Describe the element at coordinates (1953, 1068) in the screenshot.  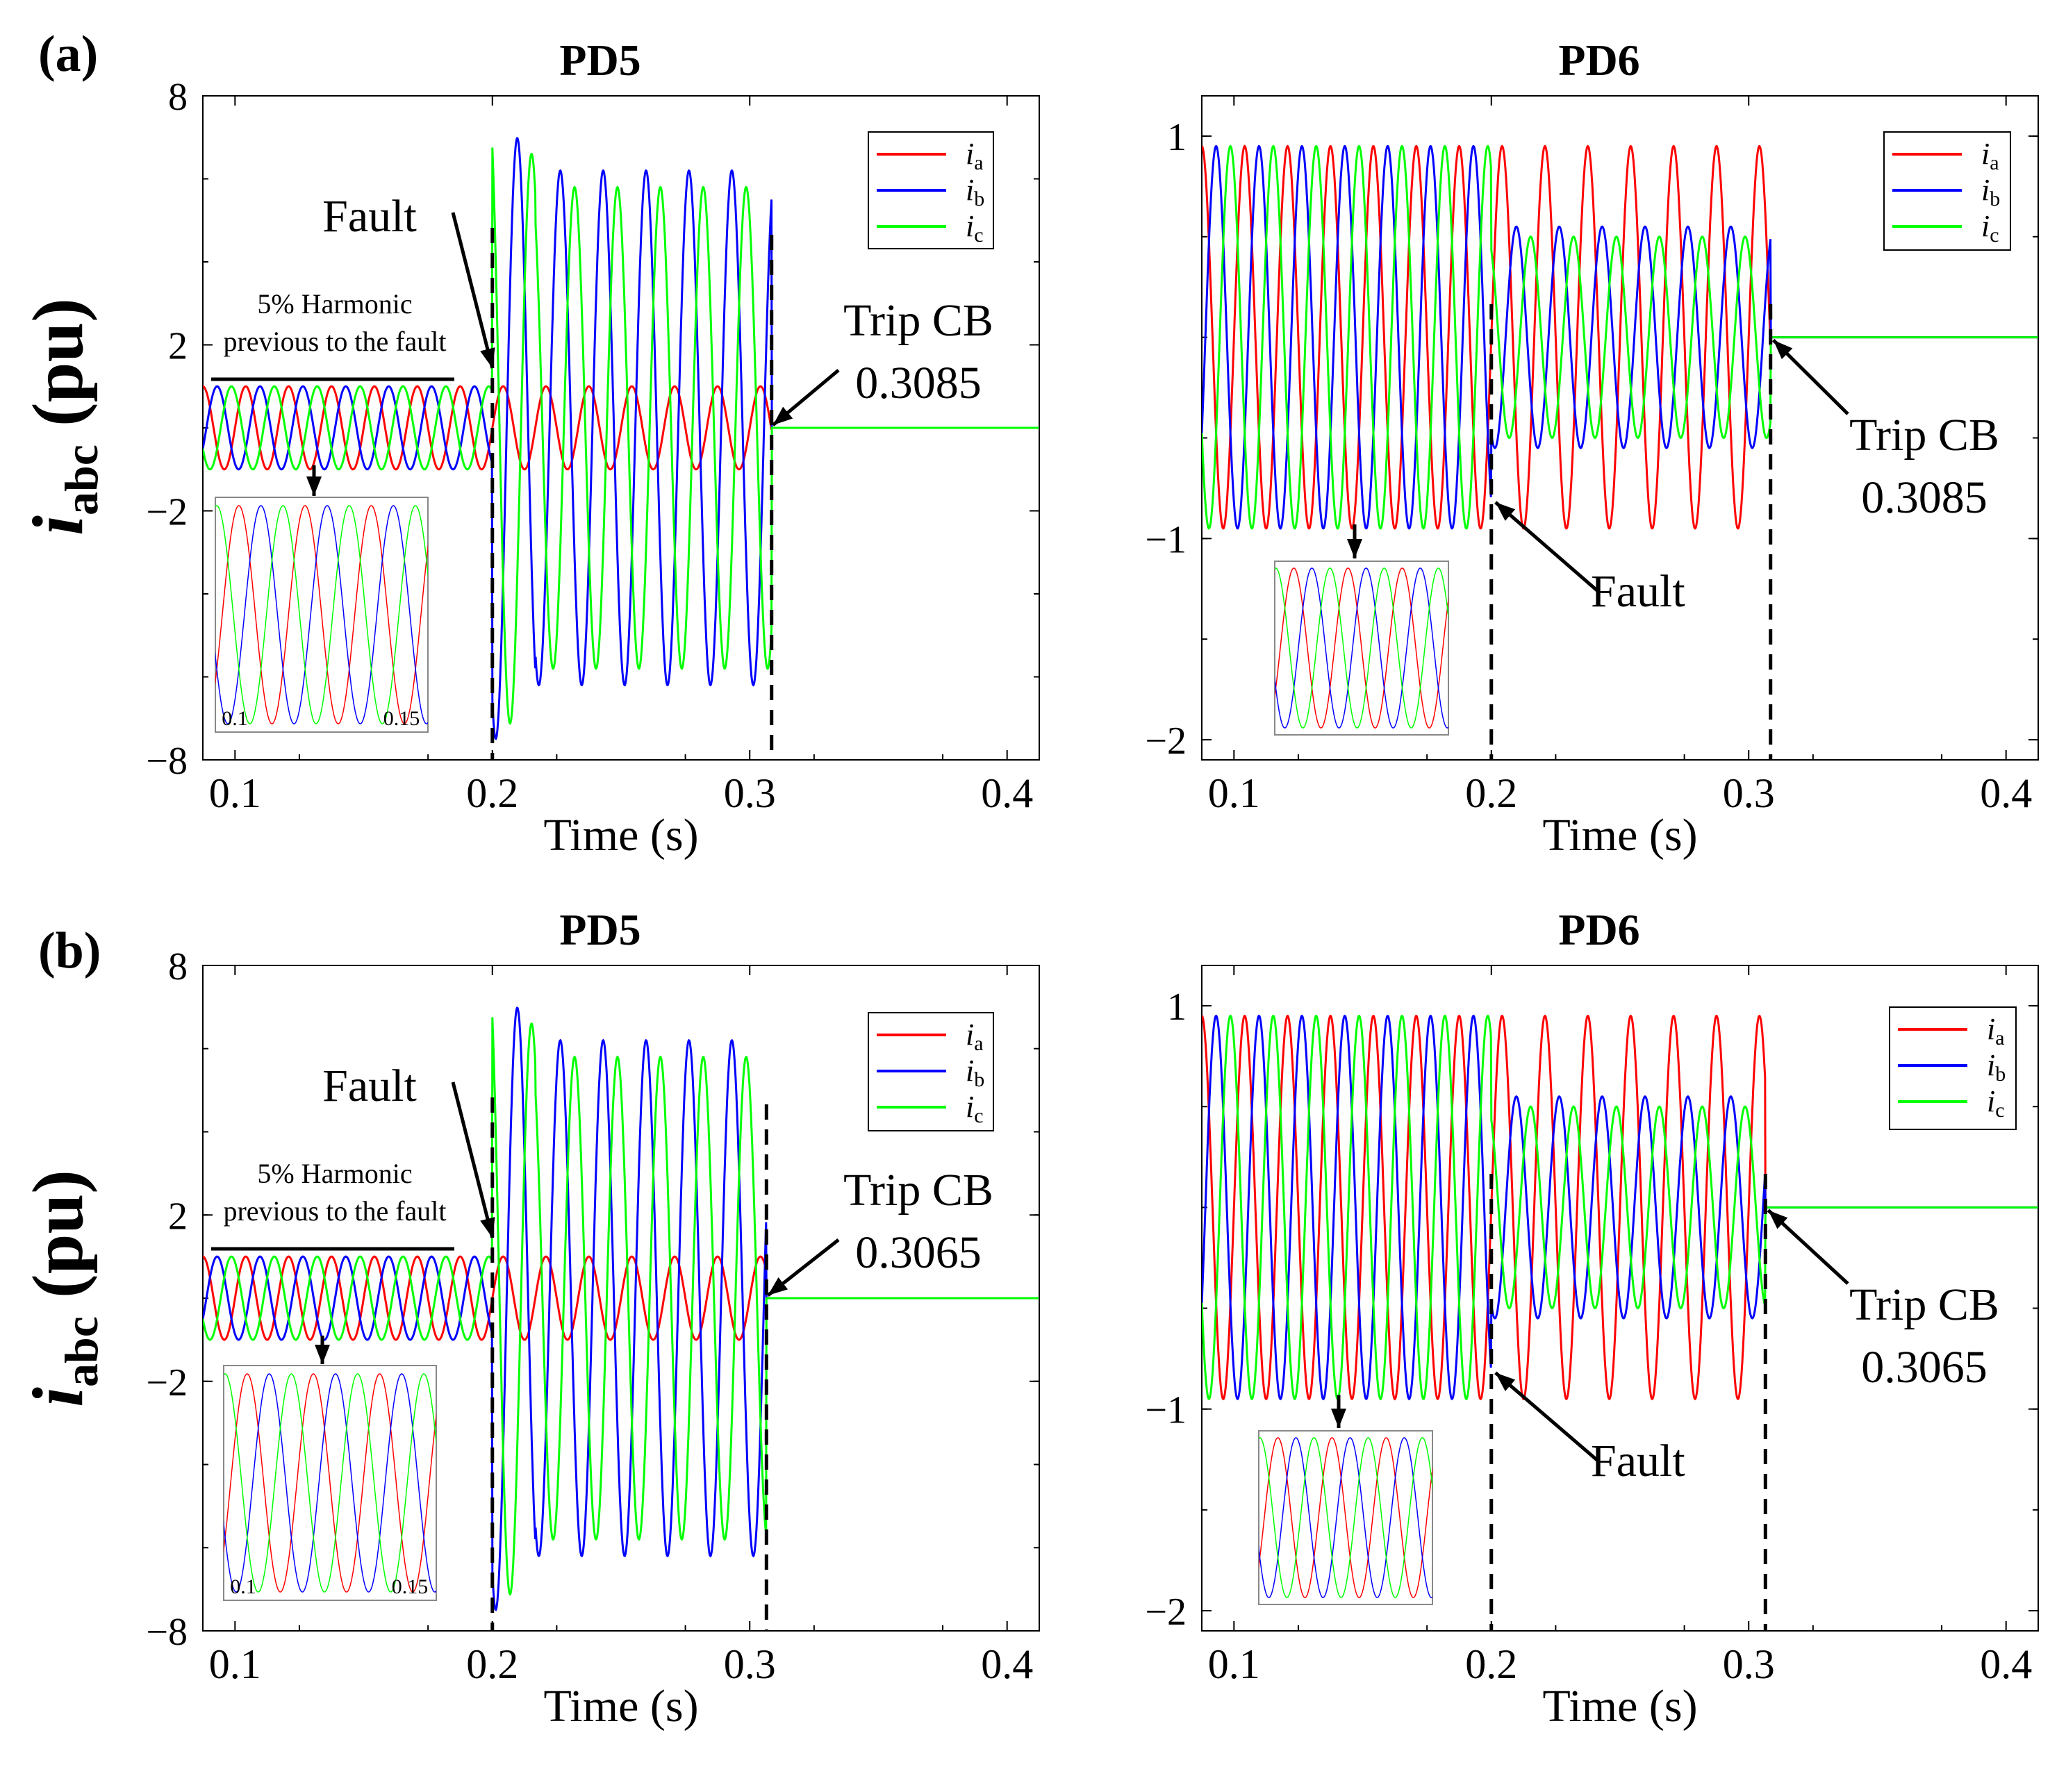
I see `legend-box` at that location.